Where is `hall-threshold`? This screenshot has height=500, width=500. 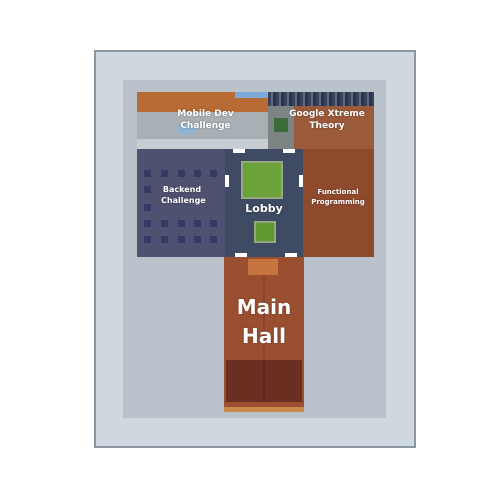
hall-threshold is located at coordinates (264, 409).